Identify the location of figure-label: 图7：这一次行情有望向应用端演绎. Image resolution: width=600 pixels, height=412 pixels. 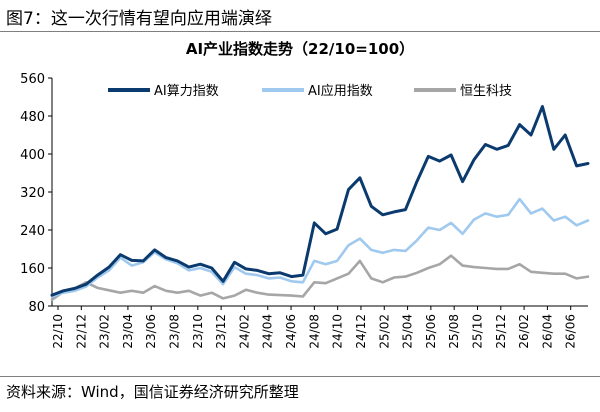
(139, 19).